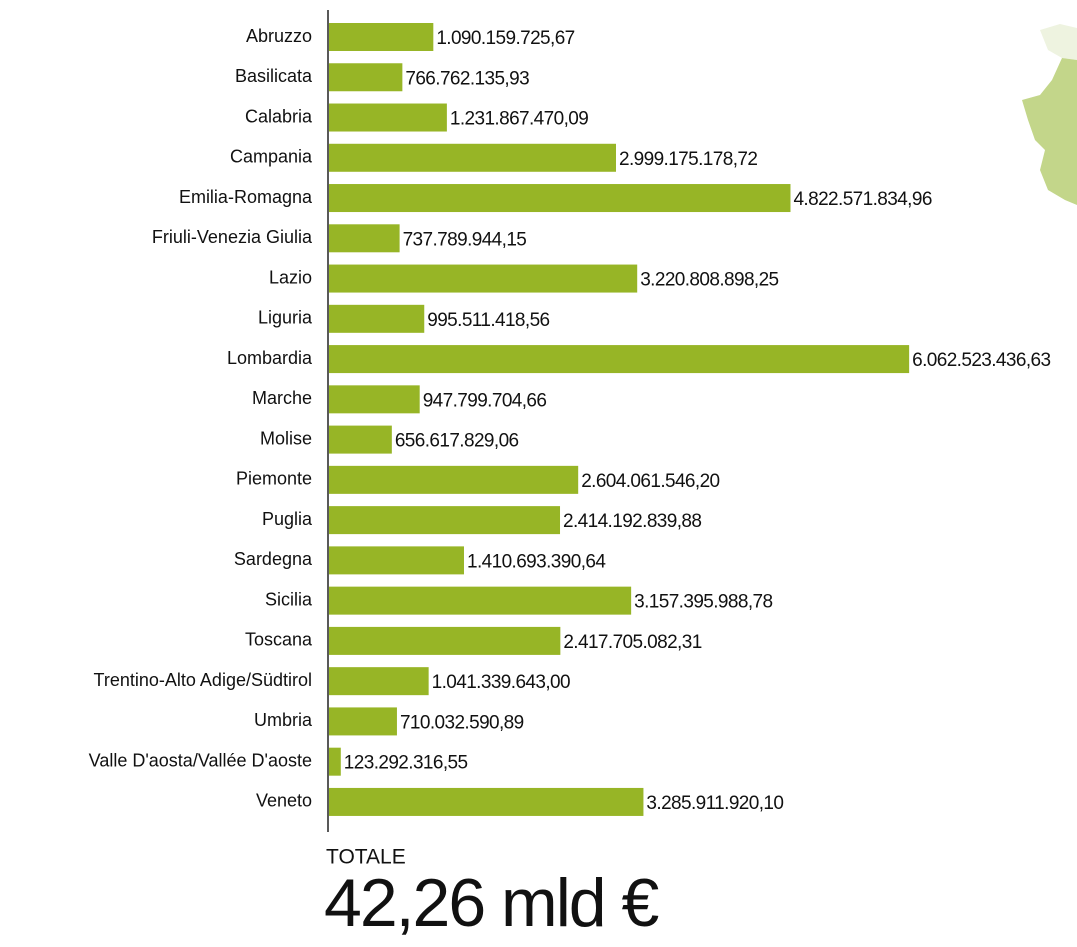 This screenshot has width=1077, height=947. I want to click on category-label: Toscana, so click(279, 640).